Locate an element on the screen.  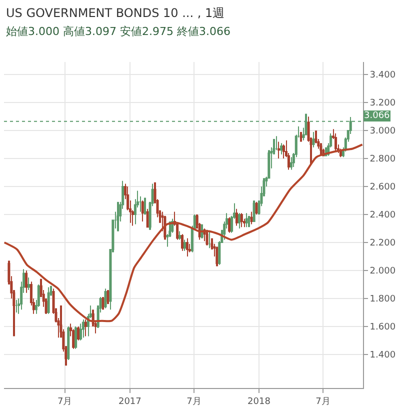
y-tick-label: 3.000 is located at coordinates (383, 131).